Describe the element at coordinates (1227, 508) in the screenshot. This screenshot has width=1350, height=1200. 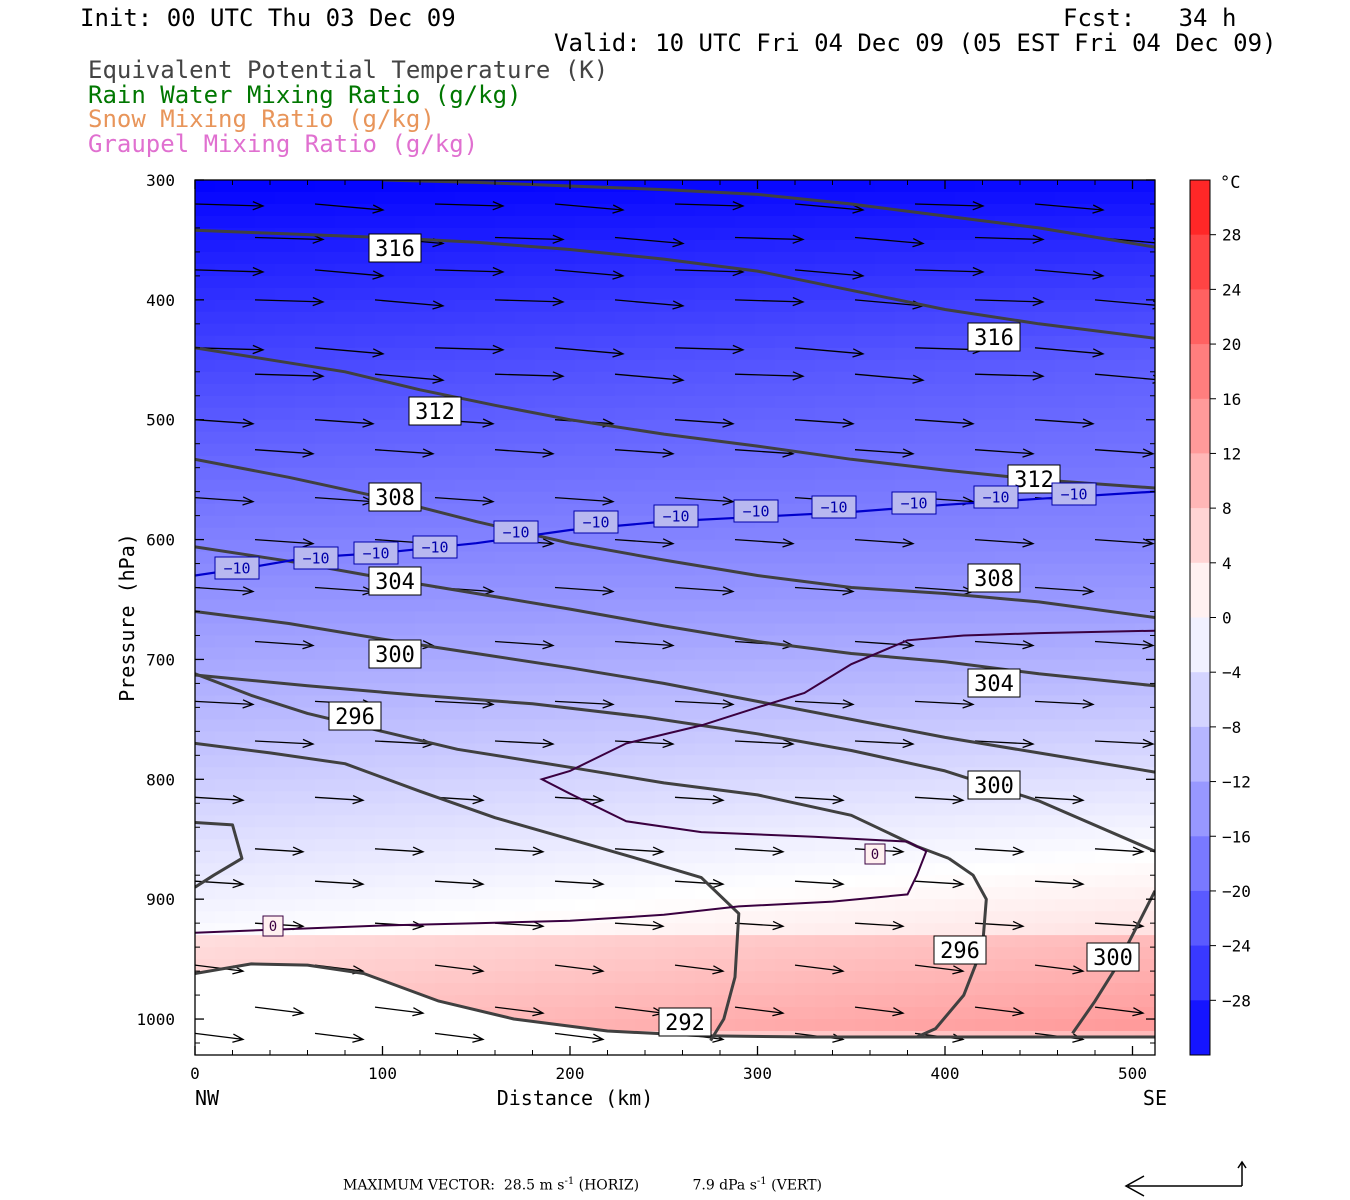
I see `colorbar-tick-label: 8` at that location.